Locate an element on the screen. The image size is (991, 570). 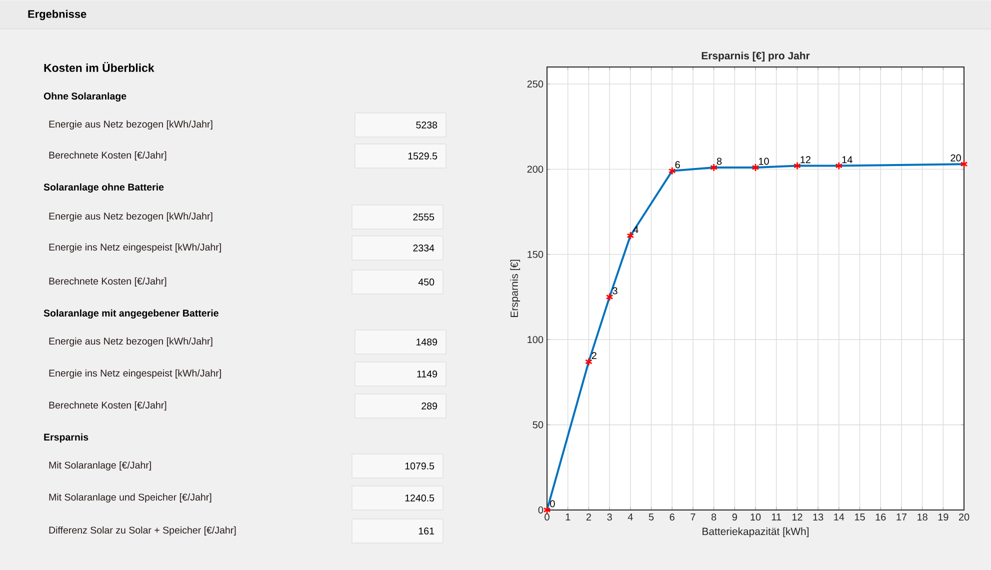
x-tick-label: 2 is located at coordinates (588, 517).